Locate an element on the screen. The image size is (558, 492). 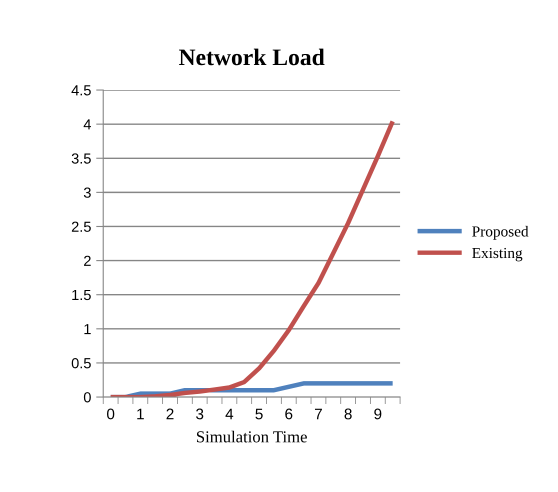
x-tick-label: 5 is located at coordinates (259, 414).